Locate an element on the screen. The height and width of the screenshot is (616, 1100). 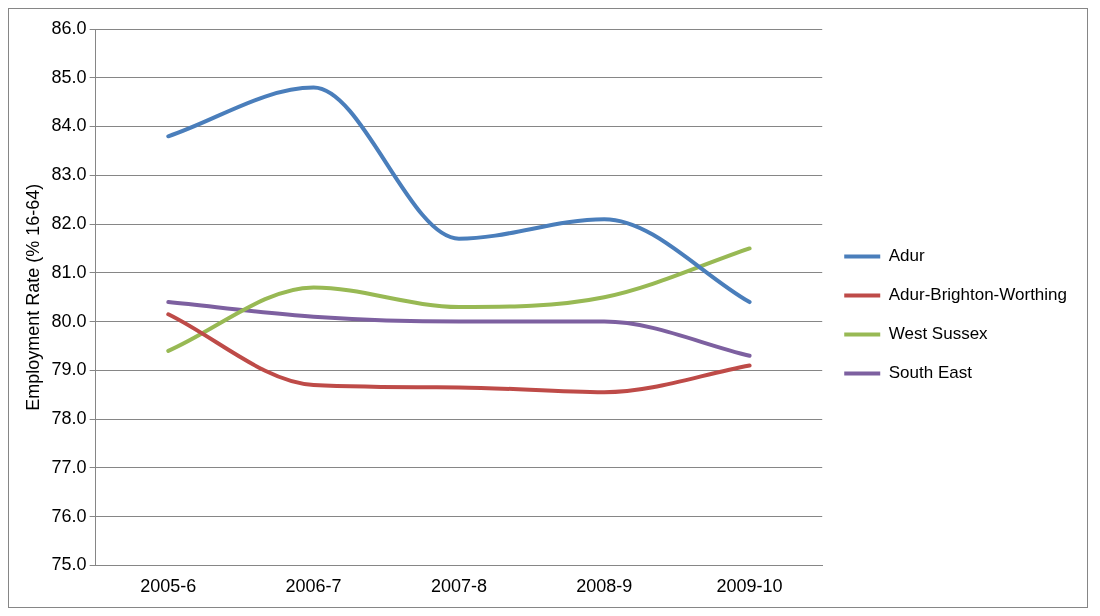
legend-label: West Sussex is located at coordinates (938, 334).